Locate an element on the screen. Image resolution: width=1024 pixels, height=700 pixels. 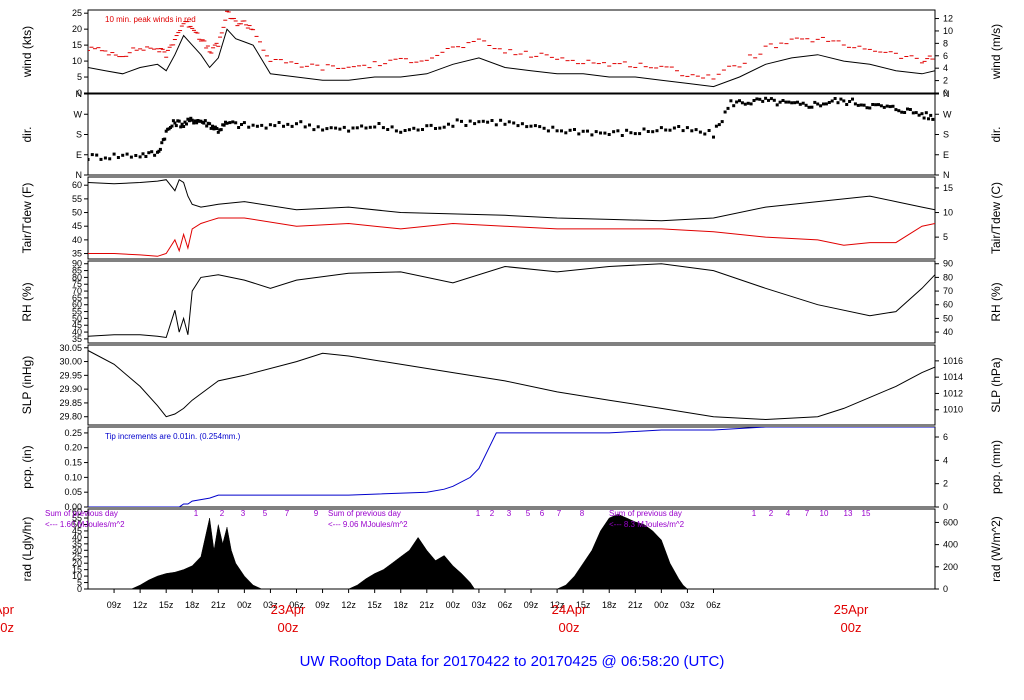
x-tick-label: 21z is located at coordinates (635, 605).